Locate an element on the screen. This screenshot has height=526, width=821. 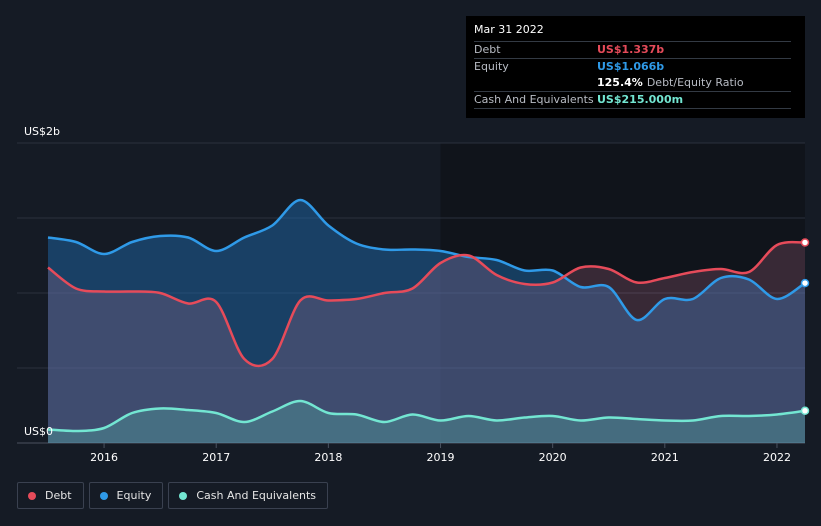
cash-and-equivalents-line is located at coordinates (426, 416).